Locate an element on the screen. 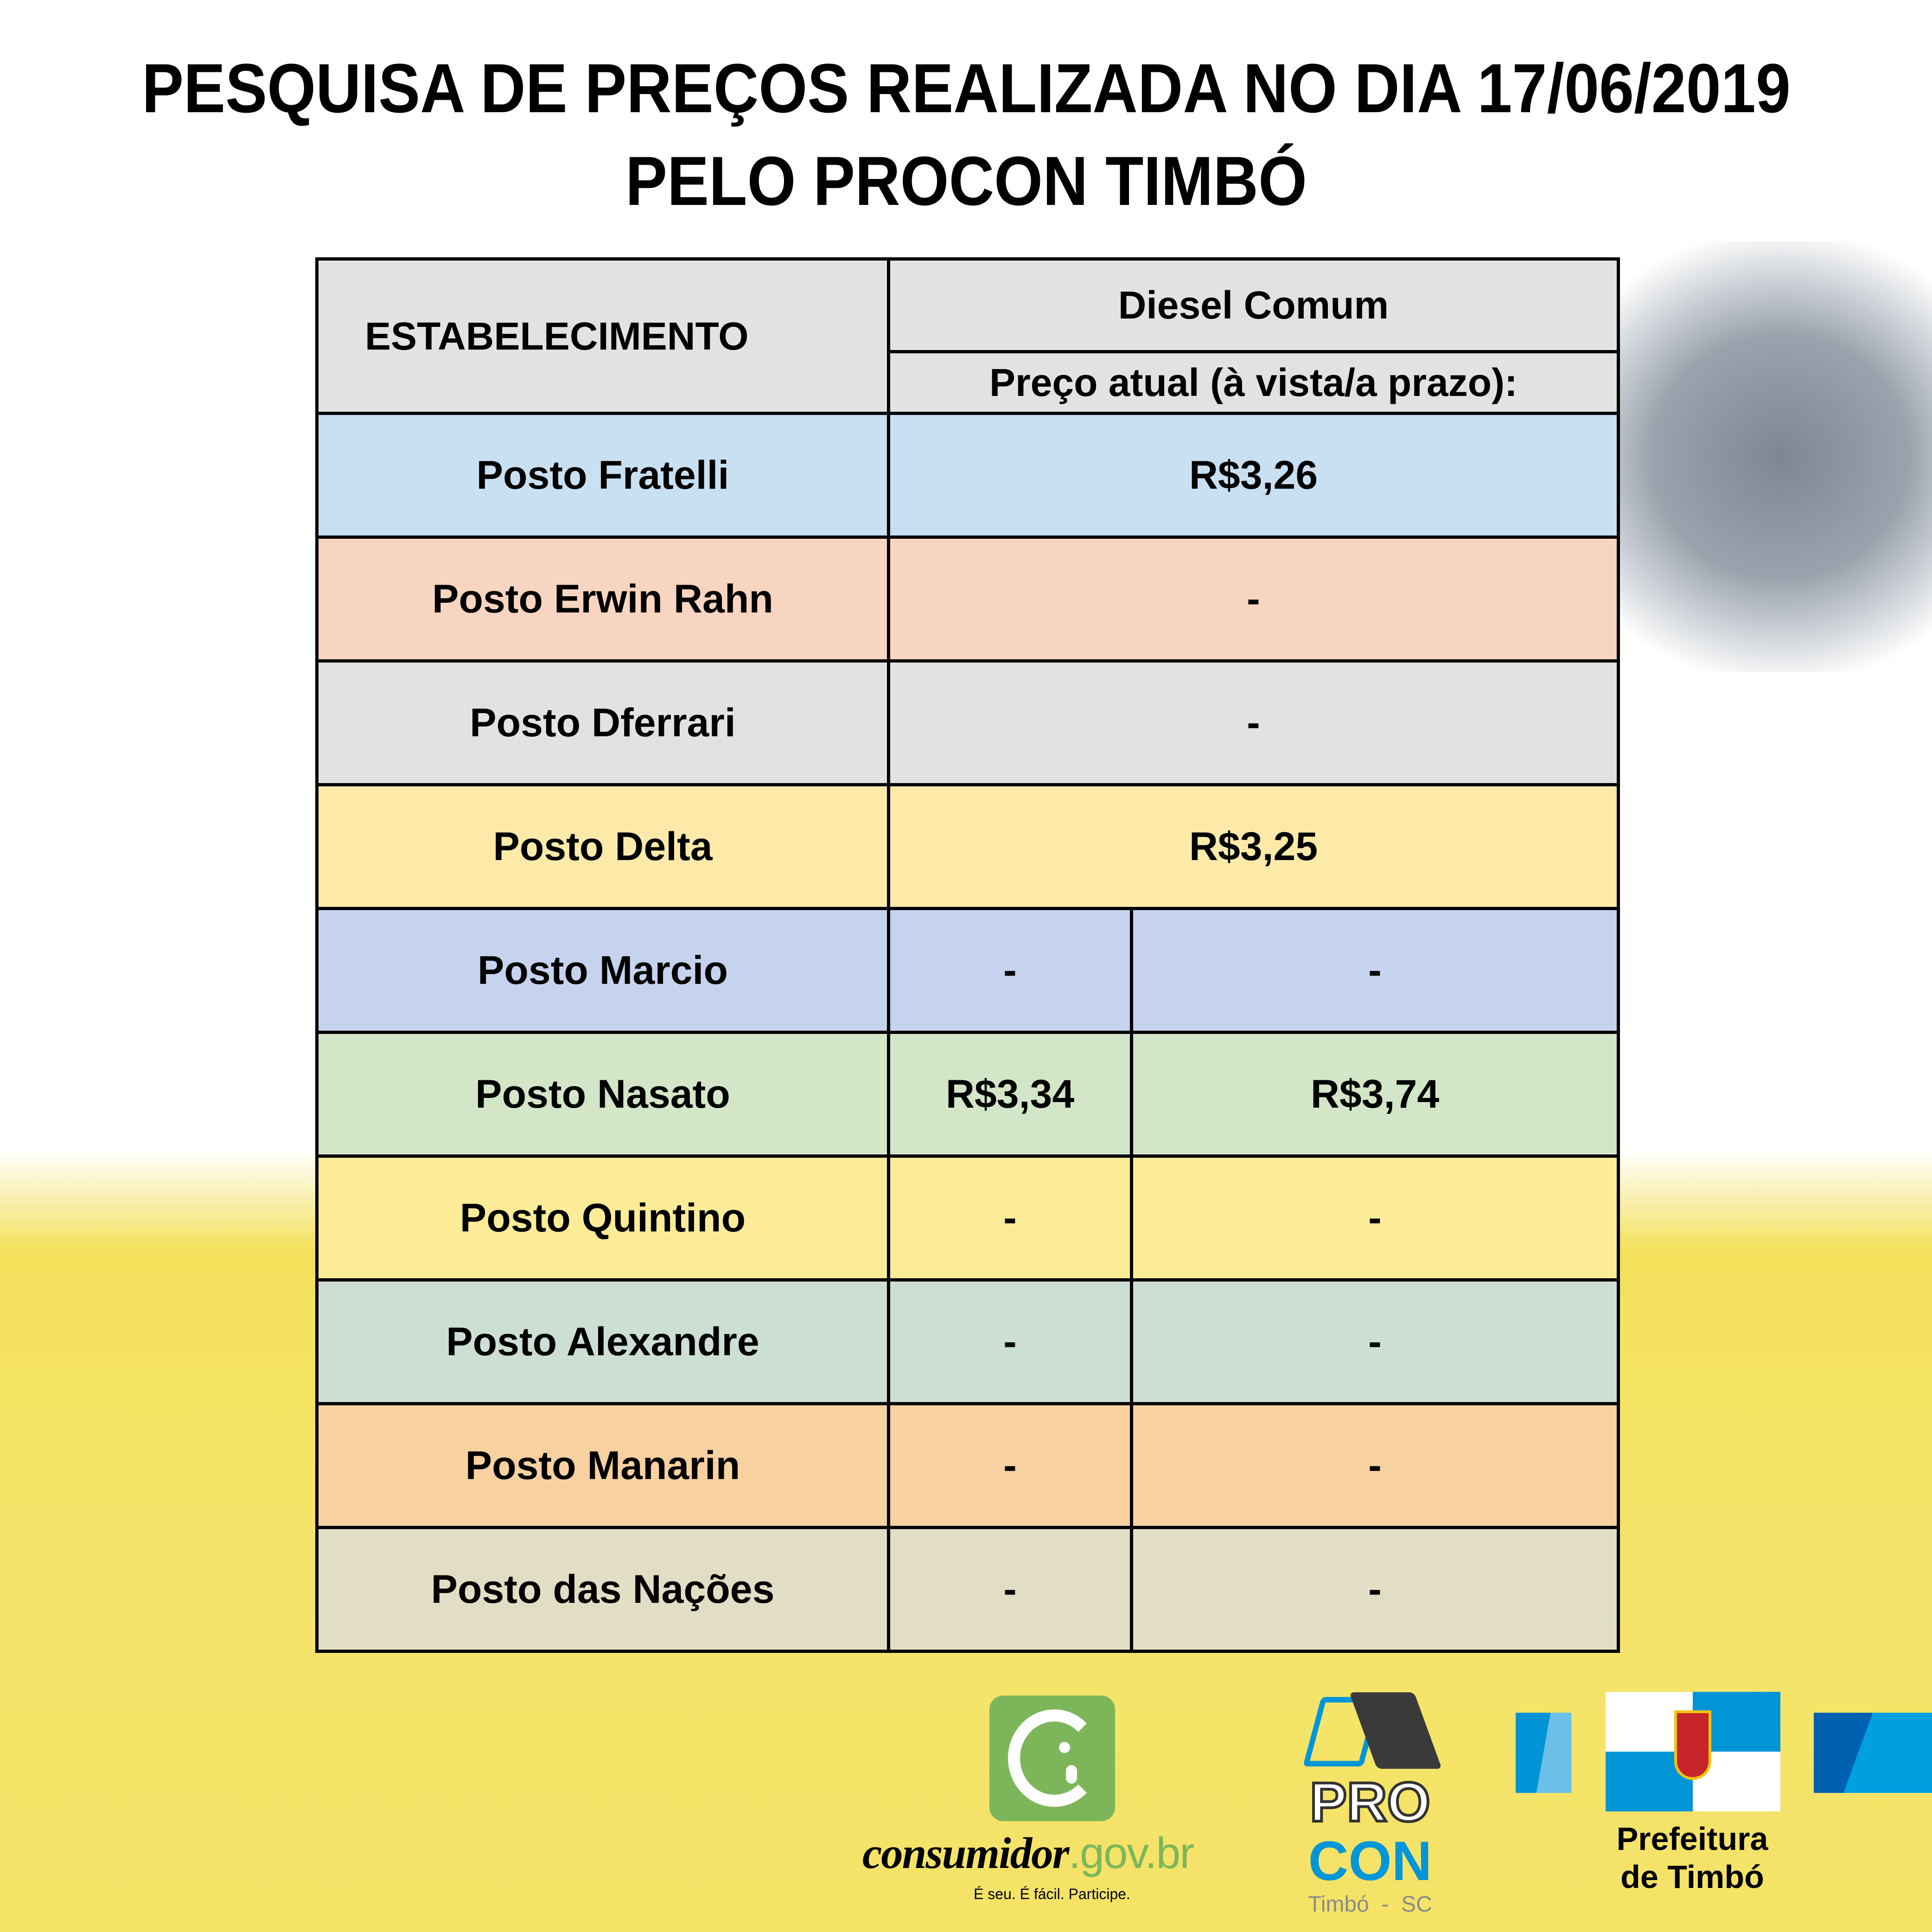  table-row: Posto Marcio - - is located at coordinates (968, 970).